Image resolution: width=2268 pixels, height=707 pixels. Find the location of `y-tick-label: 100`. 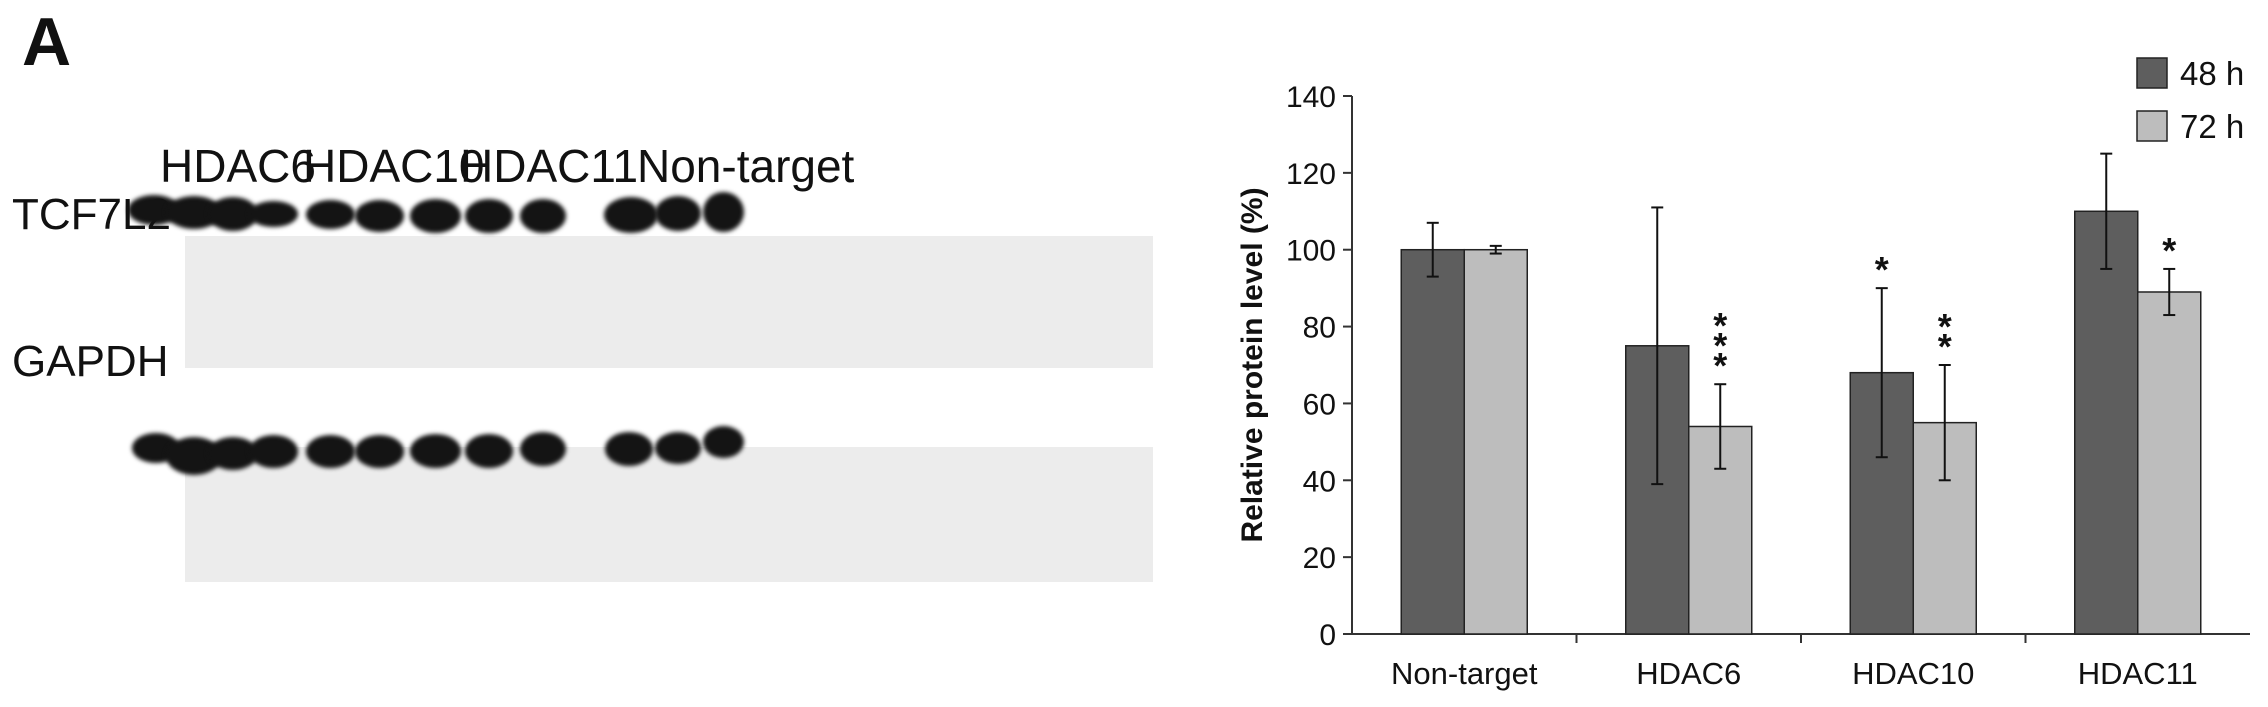

y-tick-label: 100 is located at coordinates (1311, 251).